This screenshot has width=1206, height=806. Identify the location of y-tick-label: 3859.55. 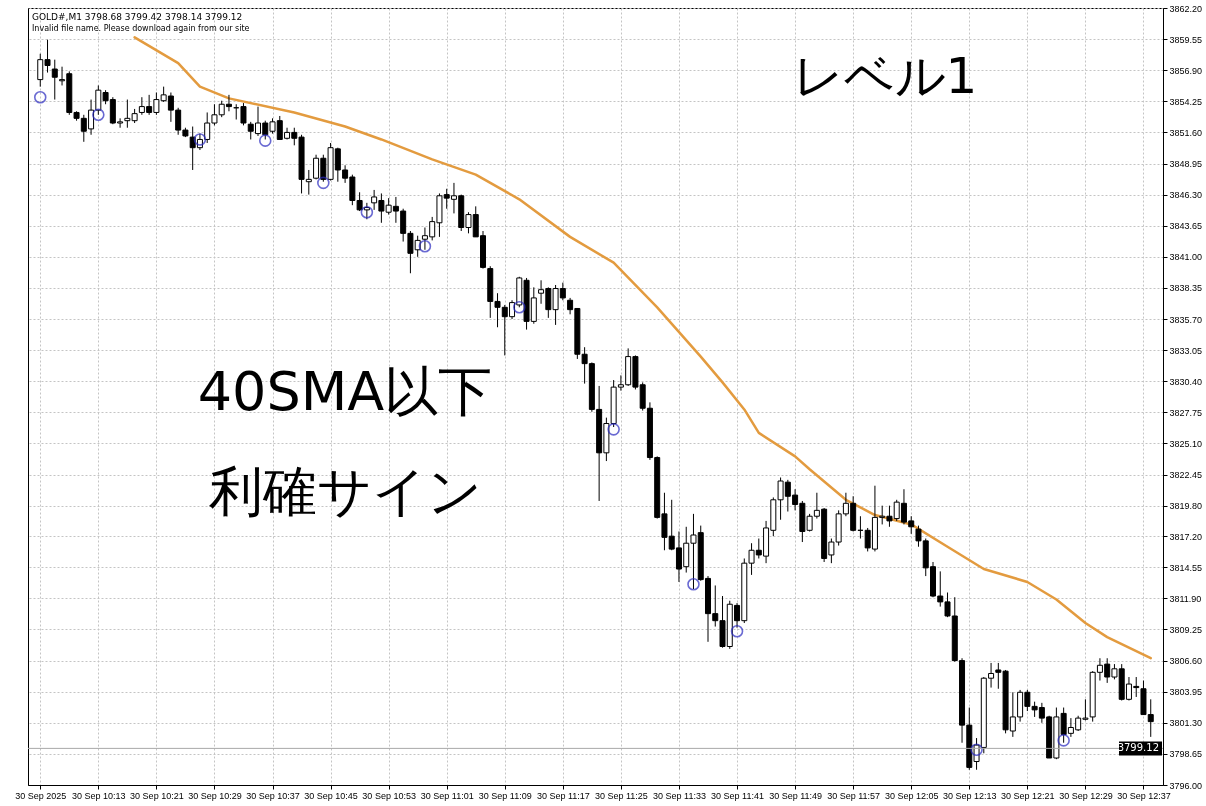
(1186, 39).